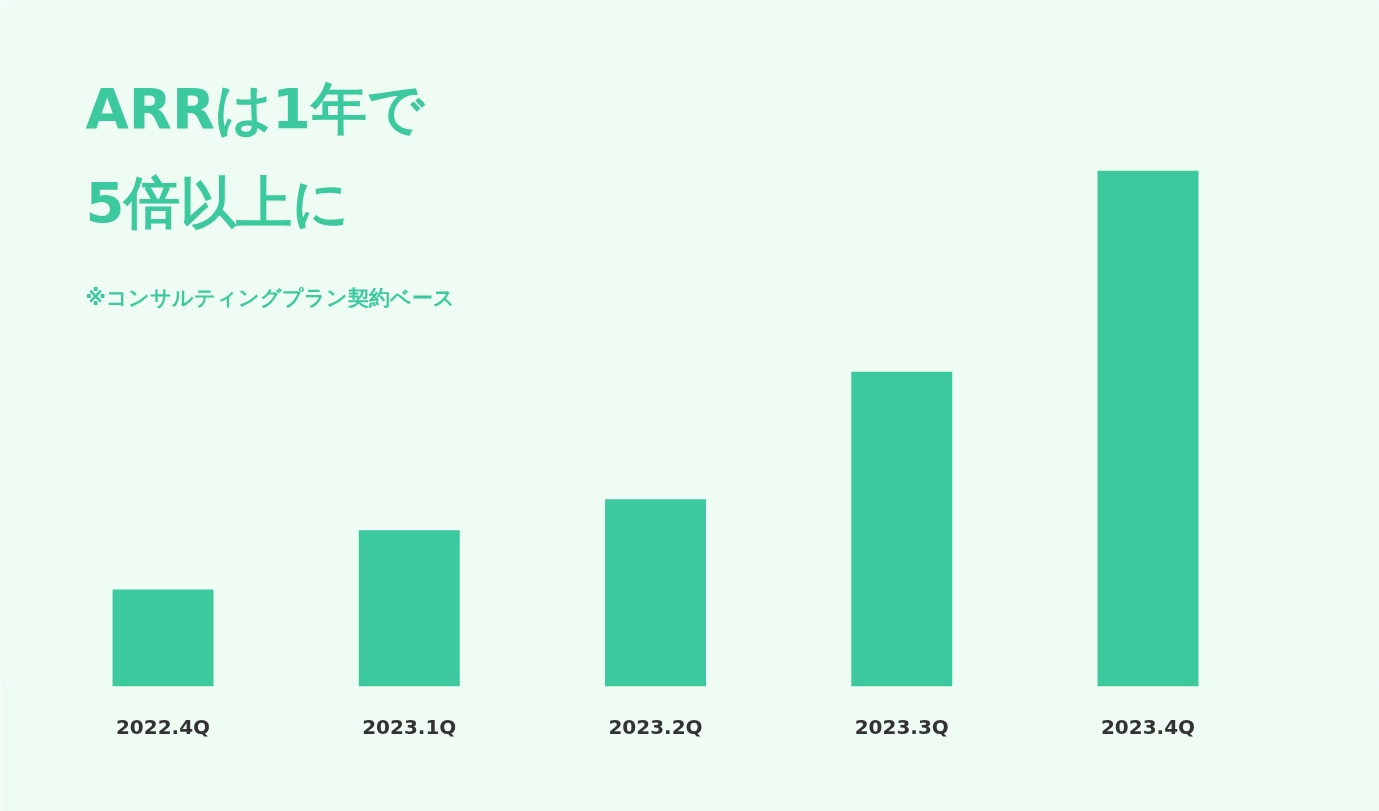 This screenshot has height=811, width=1379. I want to click on x-tick-label: 2023.1Q, so click(409, 726).